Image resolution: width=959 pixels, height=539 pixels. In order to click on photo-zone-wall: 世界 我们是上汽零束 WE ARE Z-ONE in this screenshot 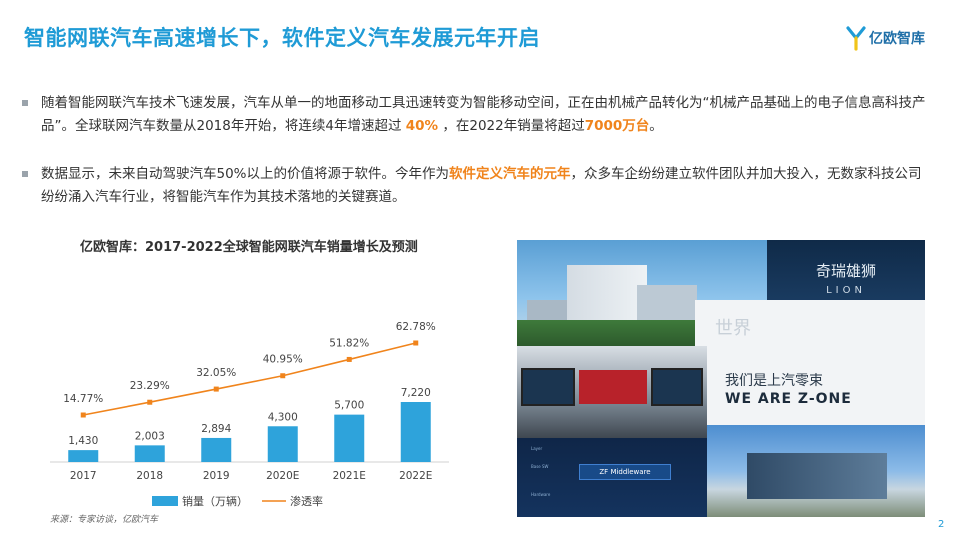, I will do `click(810, 362)`.